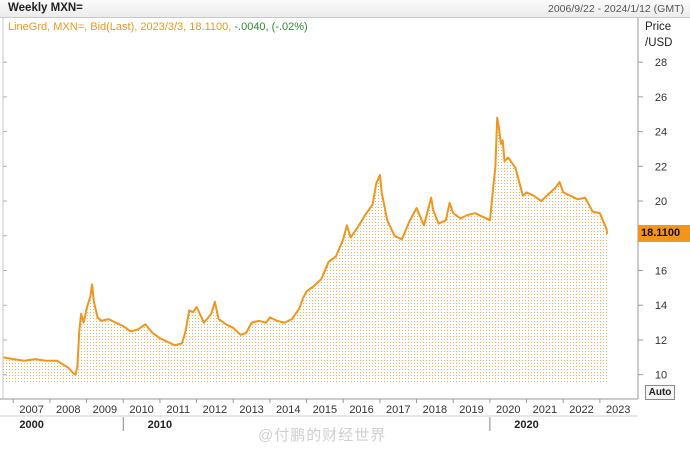 The height and width of the screenshot is (449, 690). What do you see at coordinates (661, 272) in the screenshot?
I see `y-tick-label: 16` at bounding box center [661, 272].